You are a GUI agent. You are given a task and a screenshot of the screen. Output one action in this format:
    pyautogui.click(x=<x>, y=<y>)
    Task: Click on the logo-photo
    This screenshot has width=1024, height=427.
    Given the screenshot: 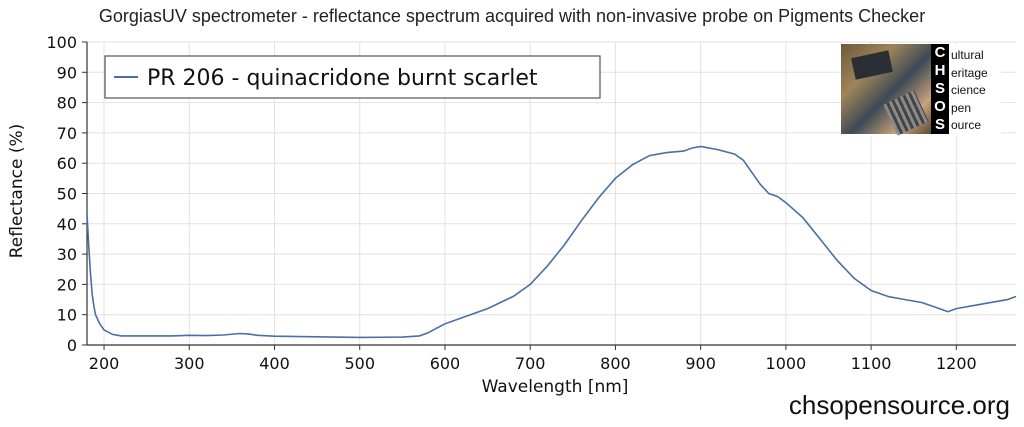 What is the action you would take?
    pyautogui.click(x=886, y=90)
    